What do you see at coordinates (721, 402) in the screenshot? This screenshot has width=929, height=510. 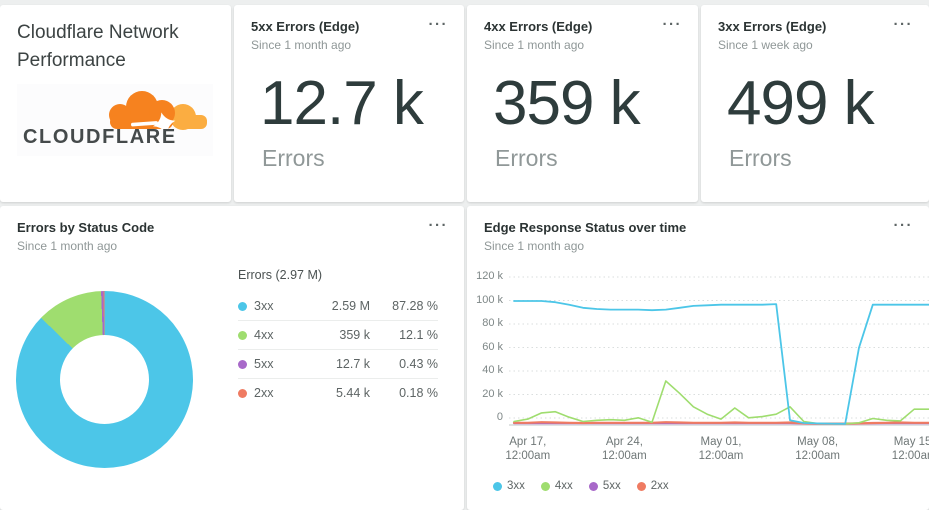 I see `line-series-4xx` at bounding box center [721, 402].